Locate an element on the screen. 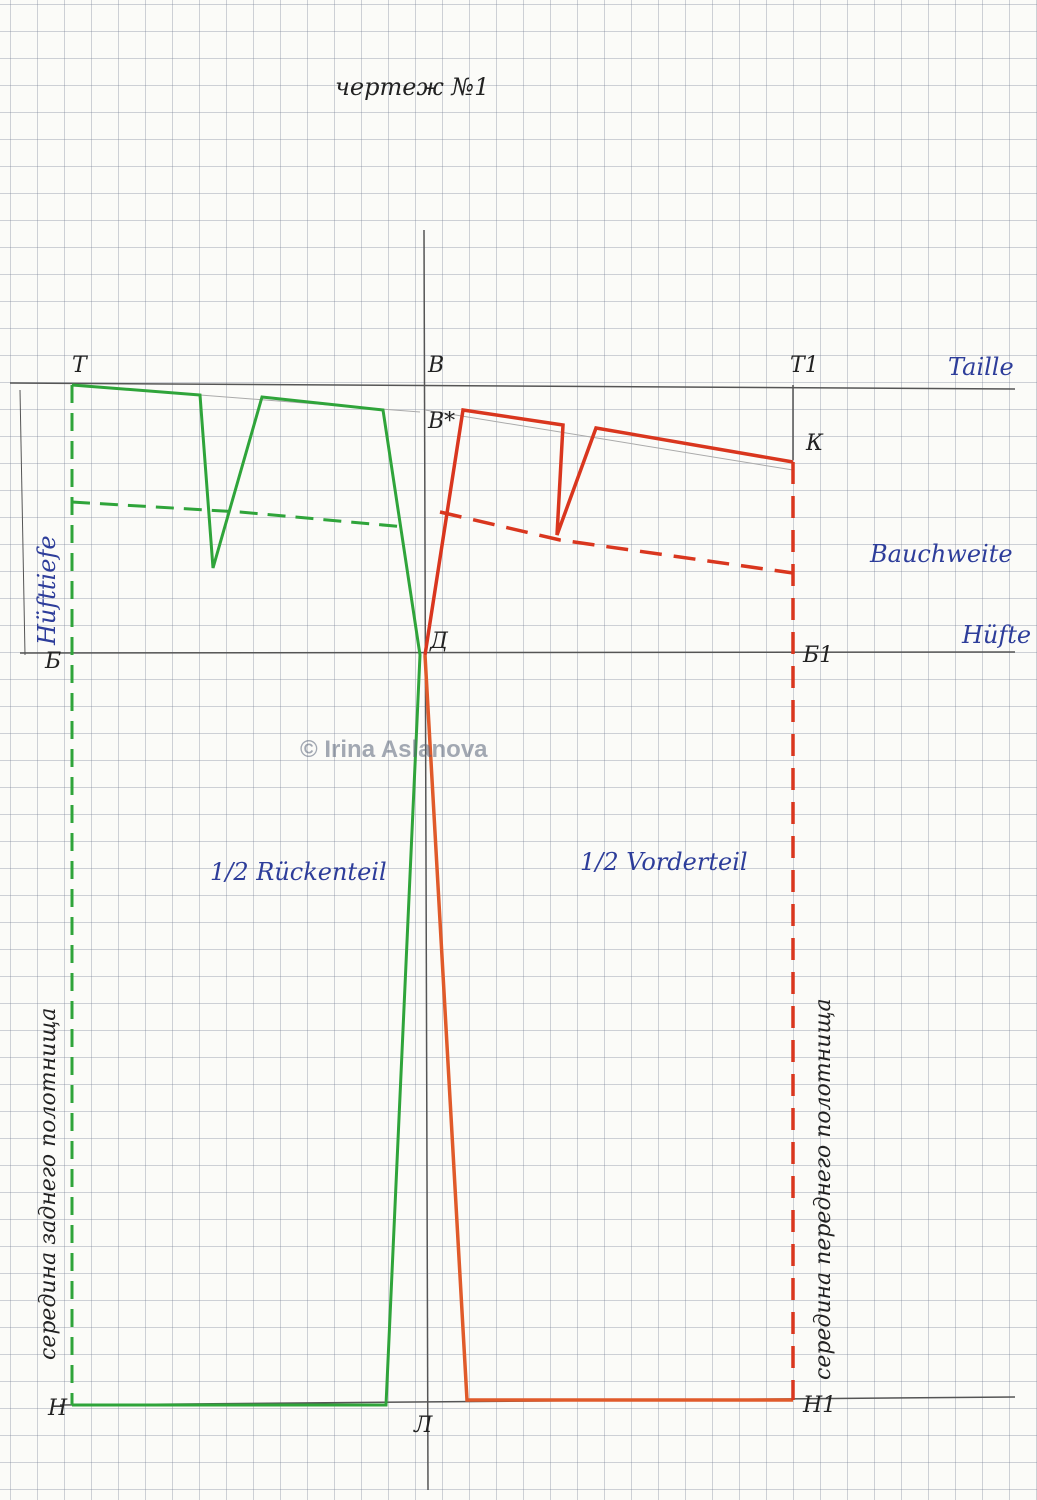 The image size is (1037, 1500). center-line is located at coordinates (426, 860).